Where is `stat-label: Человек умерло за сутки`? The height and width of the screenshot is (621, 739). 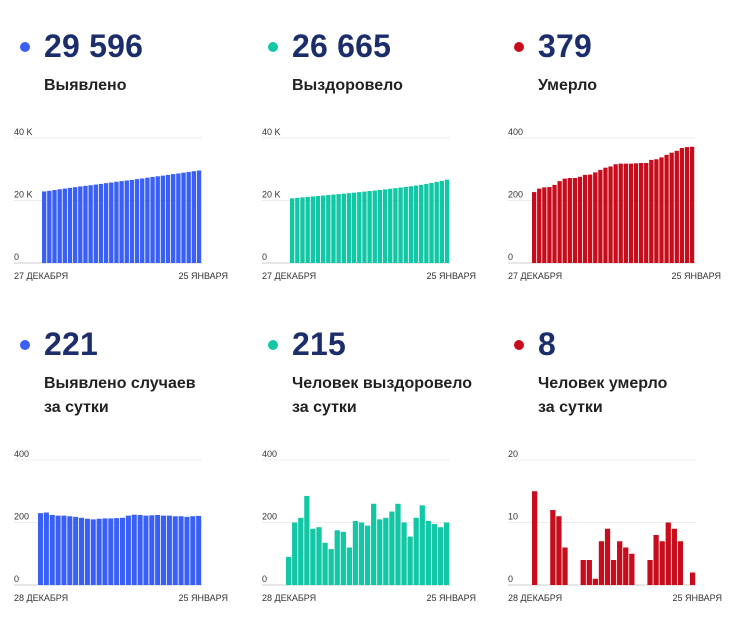 stat-label: Человек умерло за сутки is located at coordinates (638, 396).